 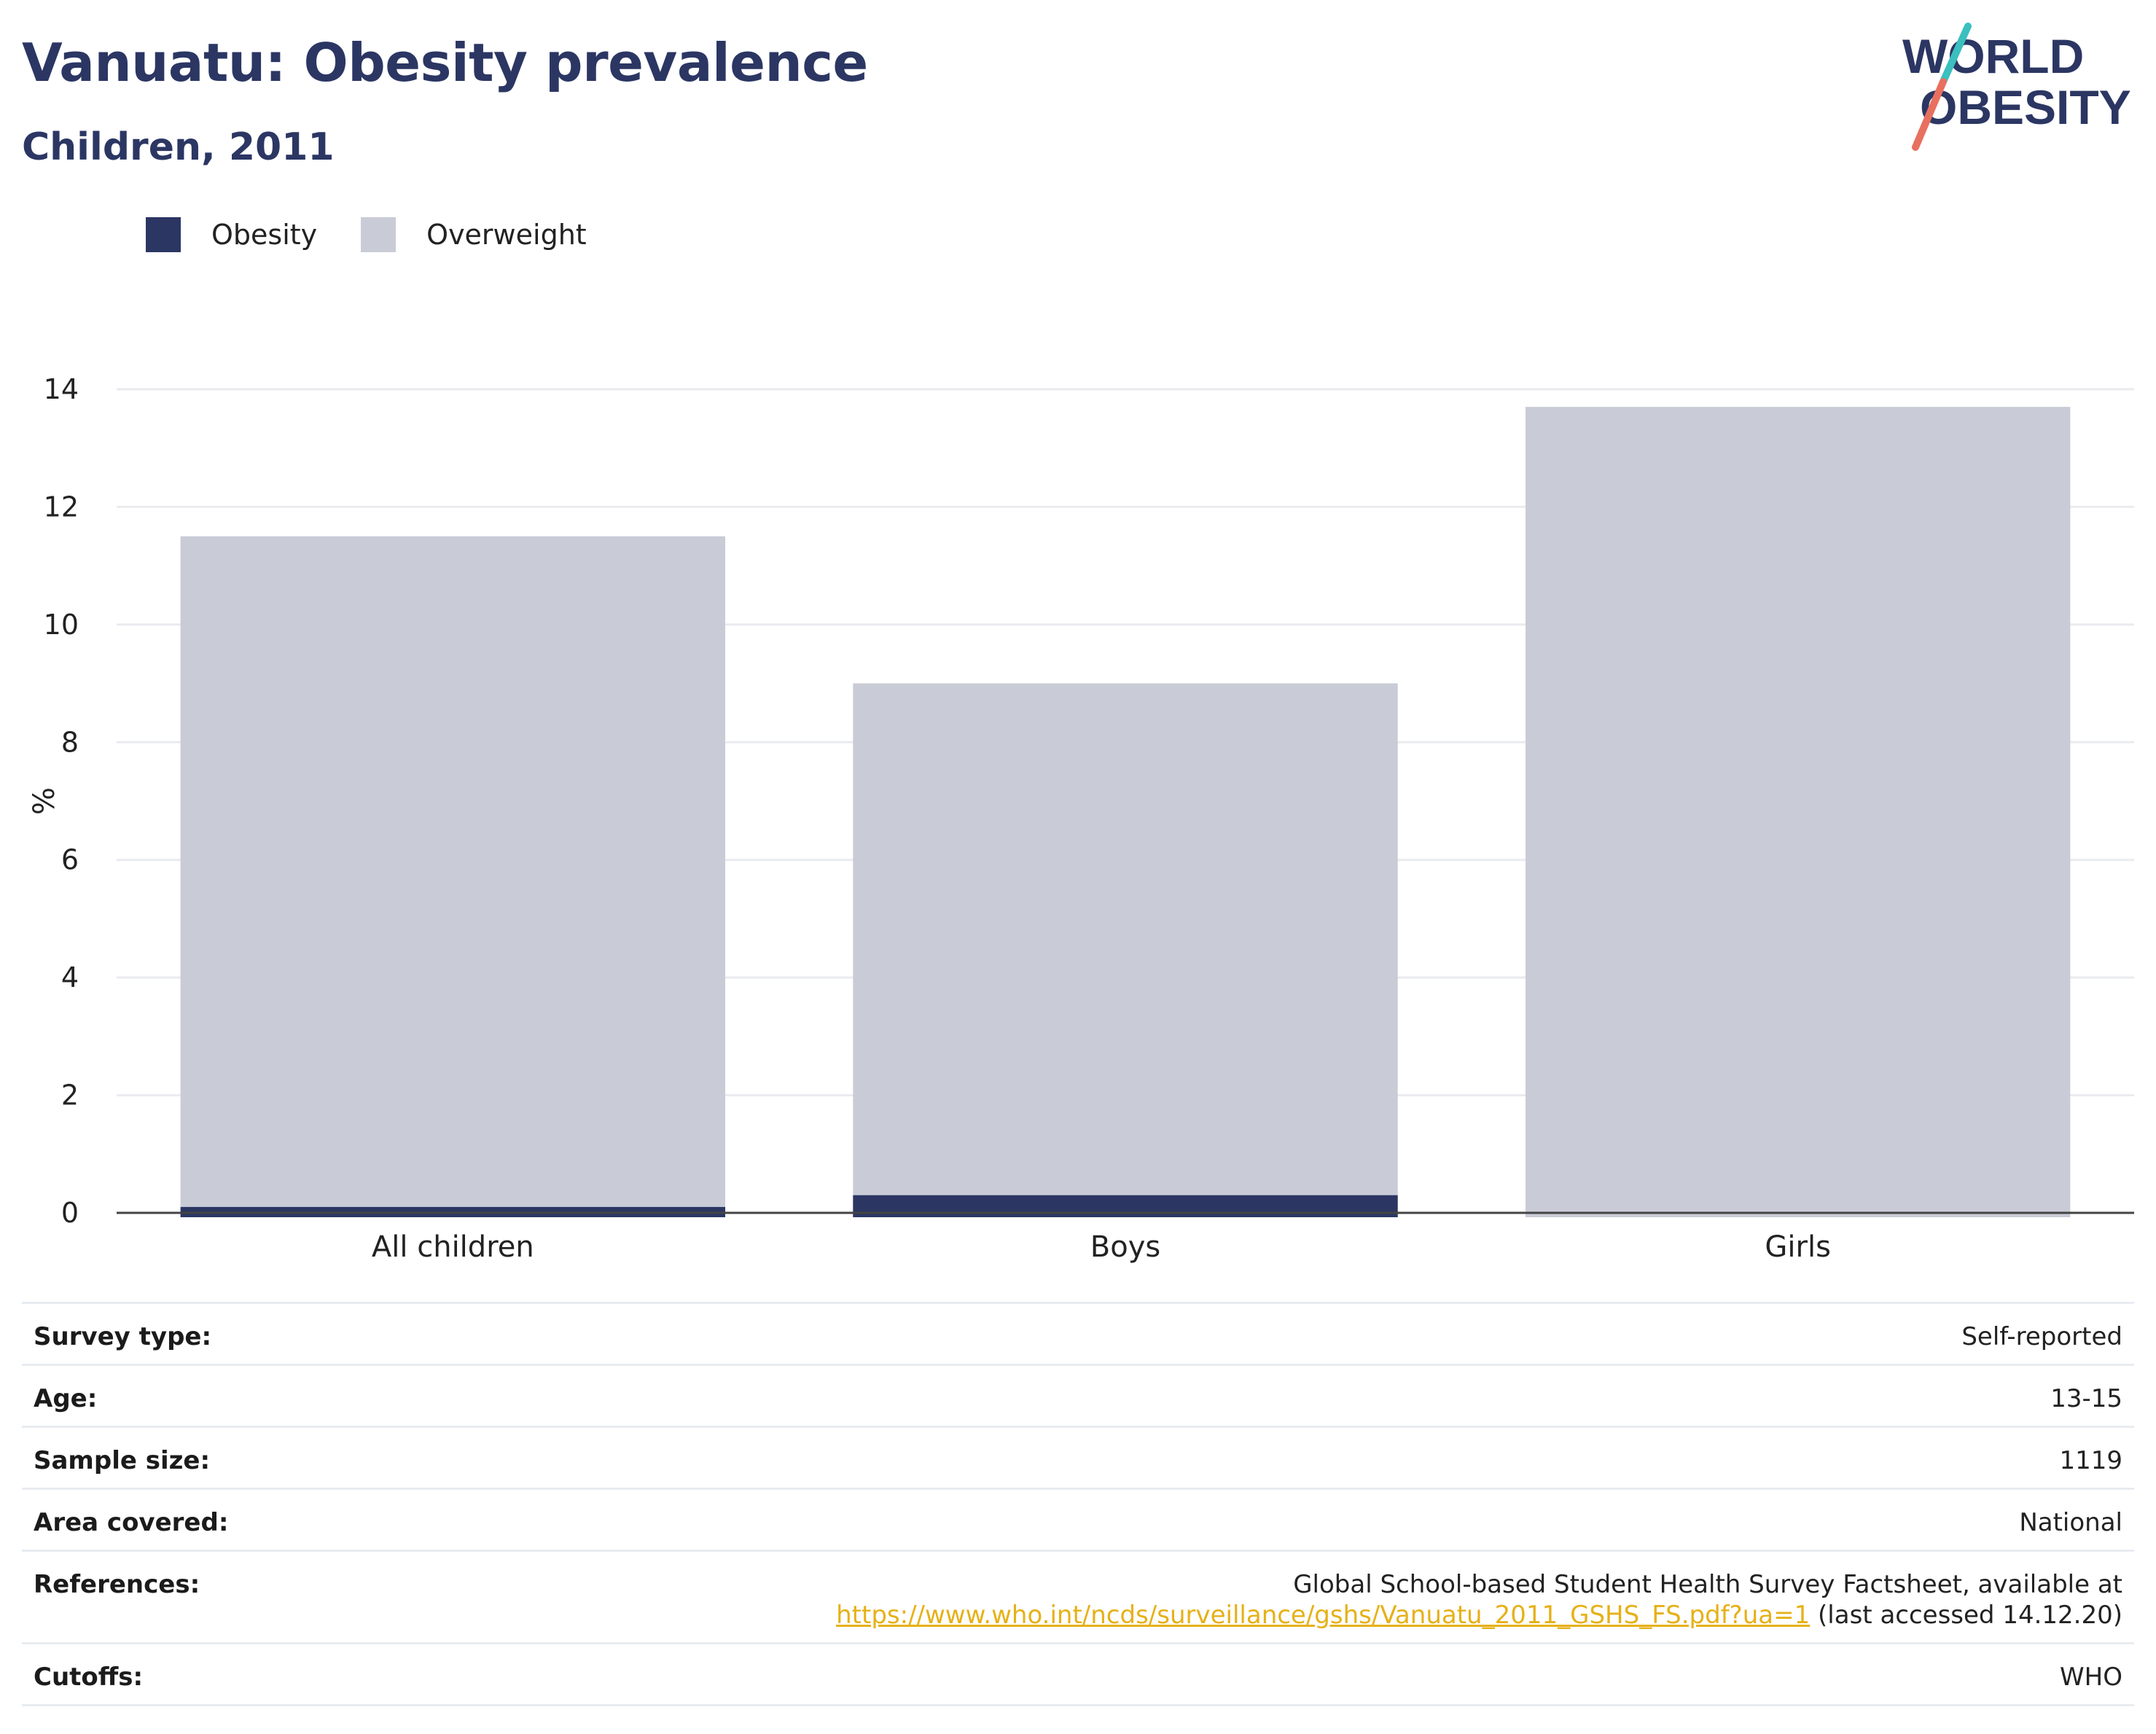 What do you see at coordinates (70, 977) in the screenshot?
I see `y-tick-label: 4` at bounding box center [70, 977].